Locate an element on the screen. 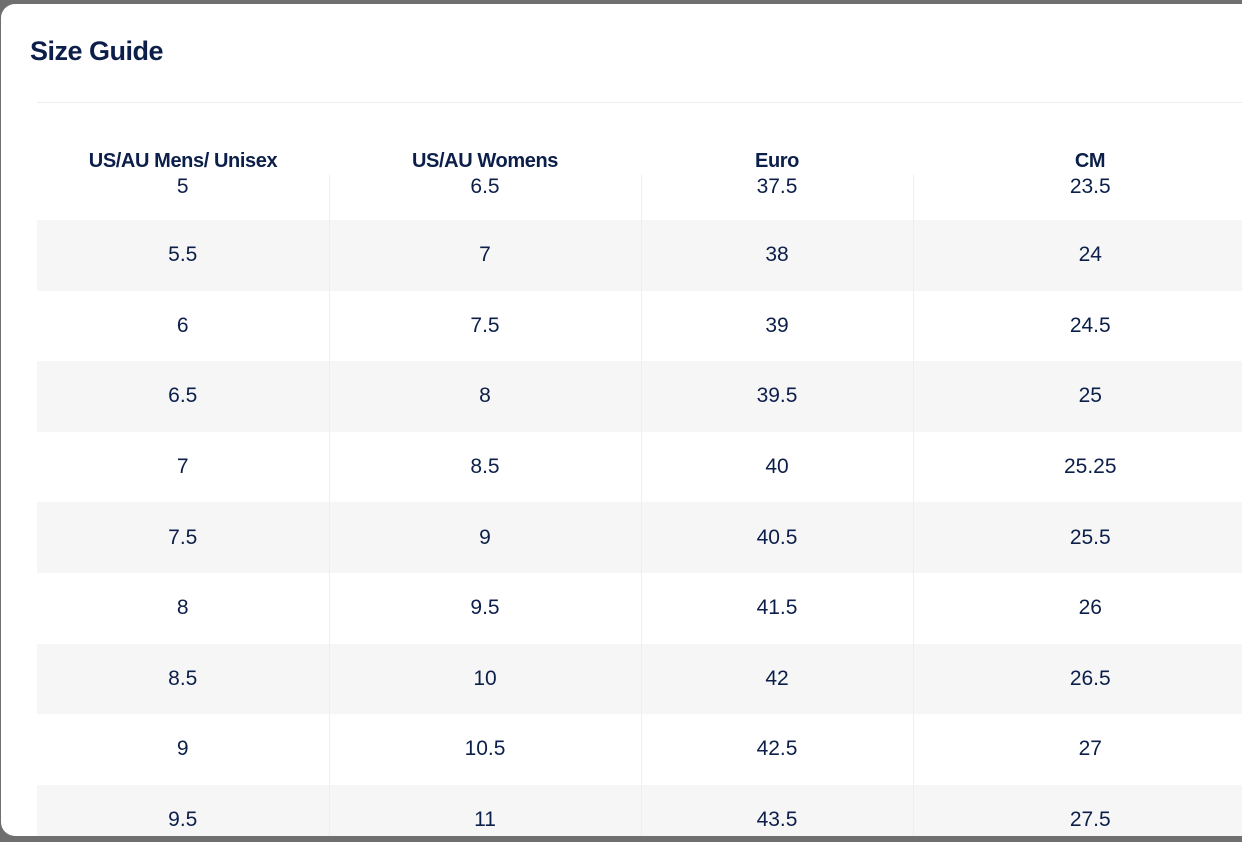 Image resolution: width=1242 pixels, height=842 pixels. table-row: 9 10.5 42.5 27 is located at coordinates (639, 749).